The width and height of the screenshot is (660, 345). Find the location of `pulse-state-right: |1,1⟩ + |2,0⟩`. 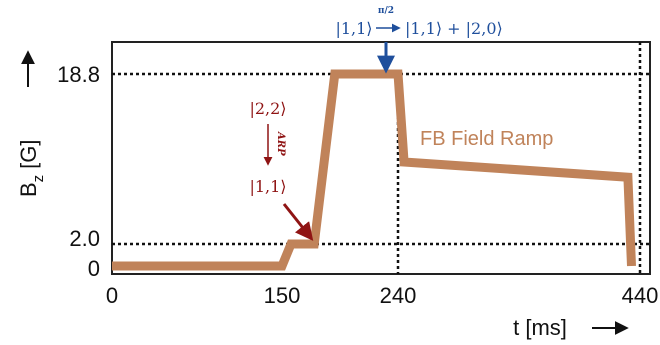

pulse-state-right: |1,1⟩ + |2,0⟩ is located at coordinates (454, 28).